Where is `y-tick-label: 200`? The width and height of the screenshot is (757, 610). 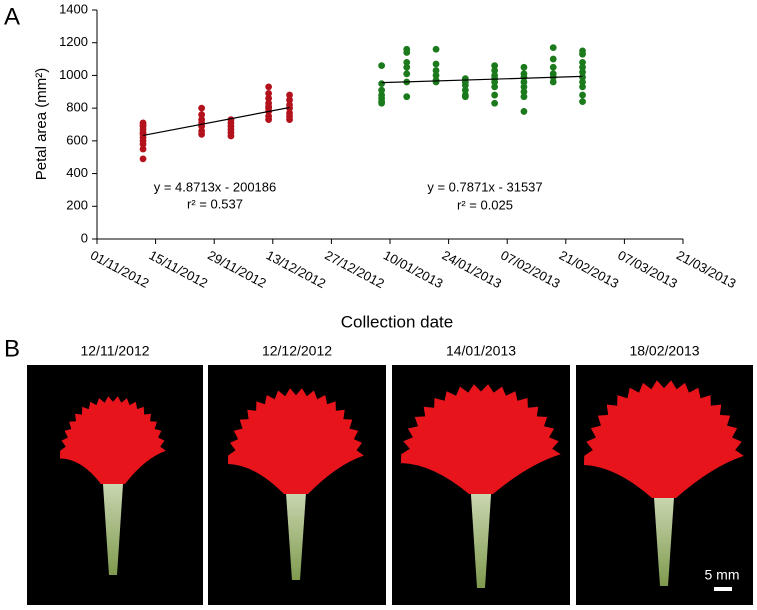 y-tick-label: 200 is located at coordinates (77, 205).